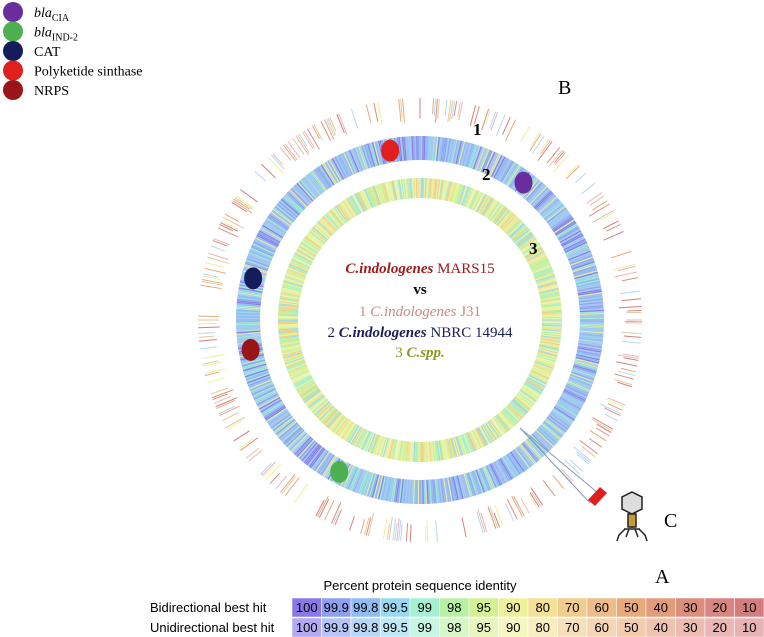  What do you see at coordinates (420, 290) in the screenshot?
I see `vs-label: vs` at bounding box center [420, 290].